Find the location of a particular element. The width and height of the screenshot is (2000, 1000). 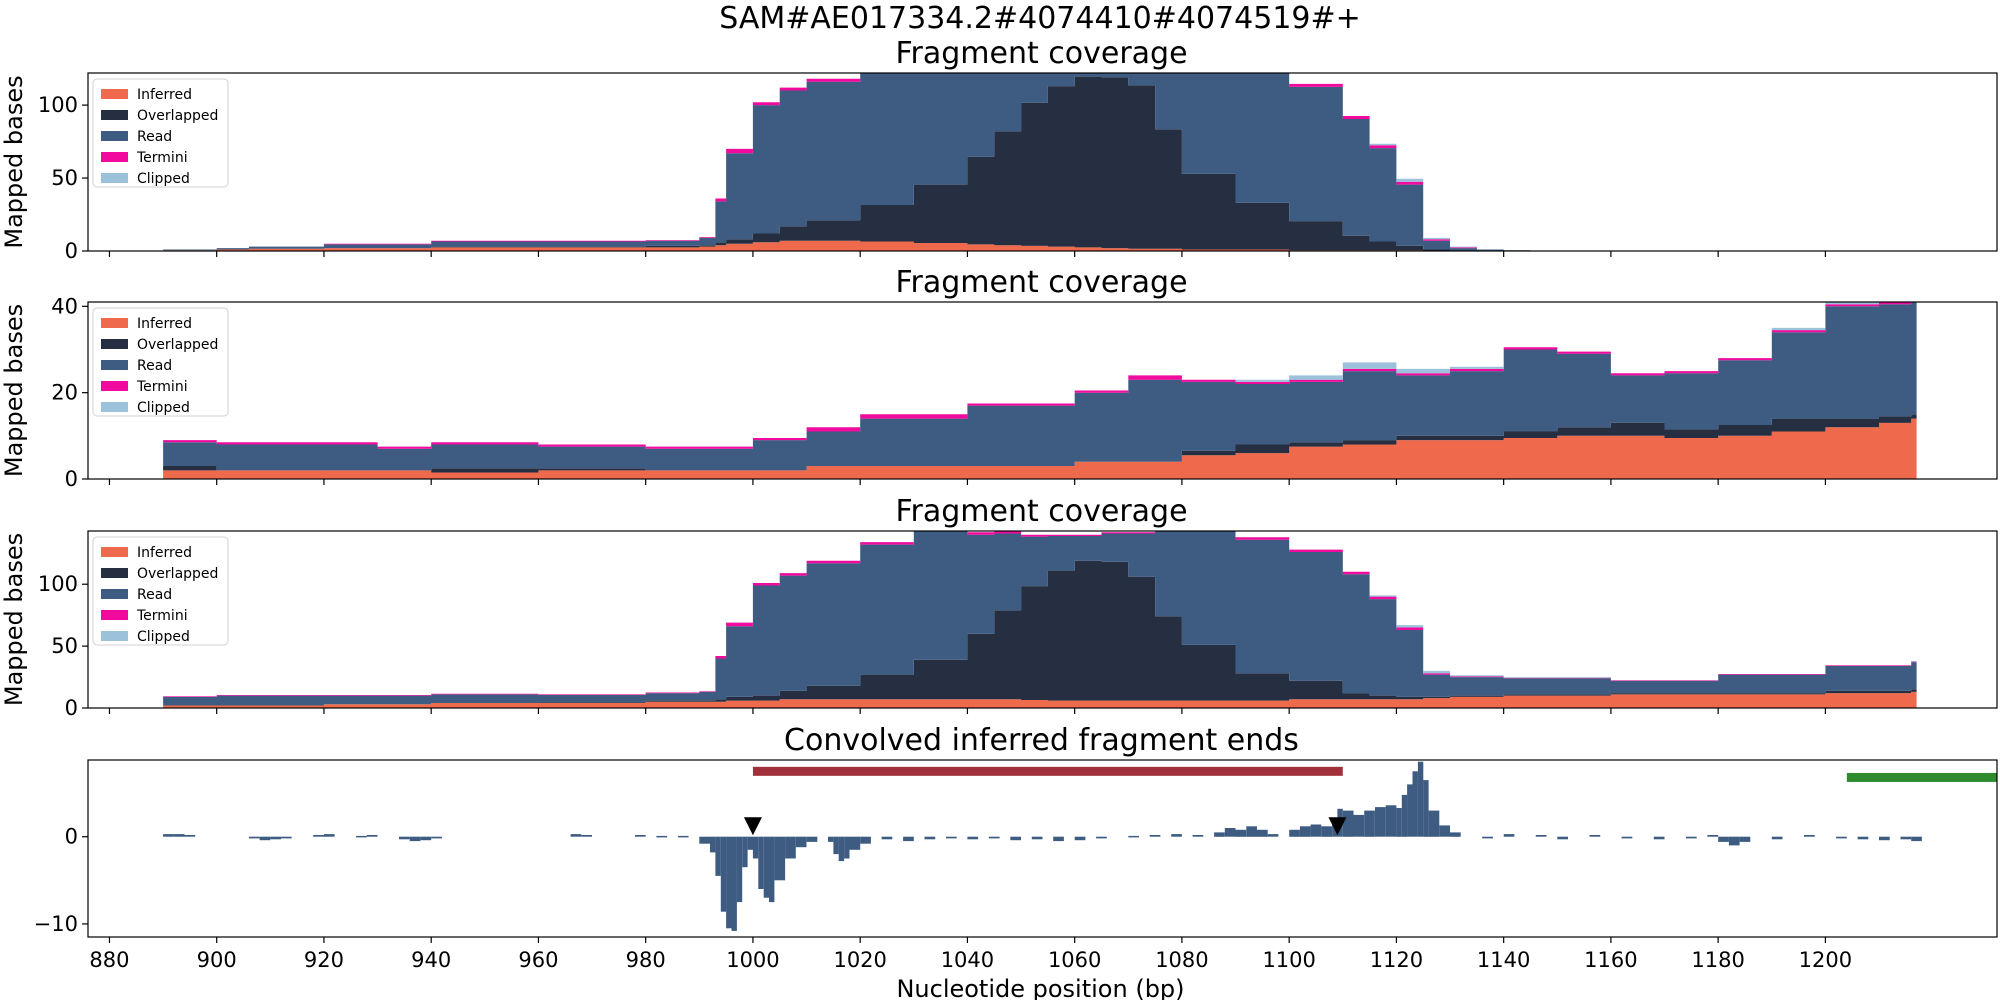

legend-label-termini: Termini is located at coordinates (162, 158).